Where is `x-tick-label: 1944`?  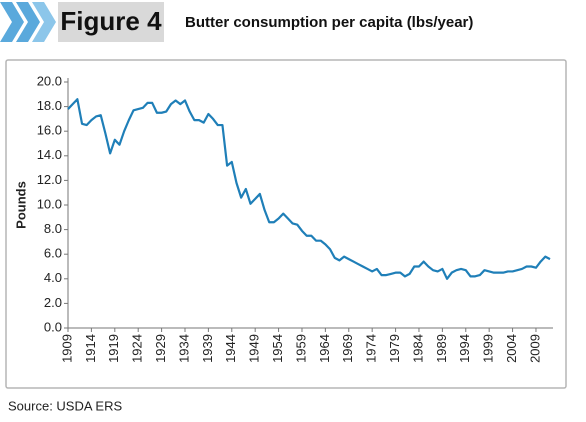 x-tick-label: 1944 is located at coordinates (230, 348).